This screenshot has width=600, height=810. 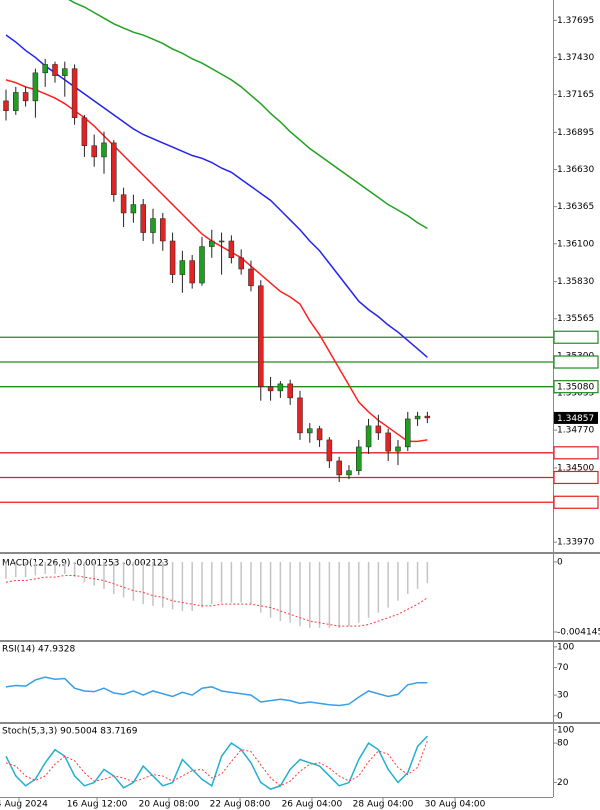 I want to click on y-tick-label: 1.33970, so click(x=575, y=543).